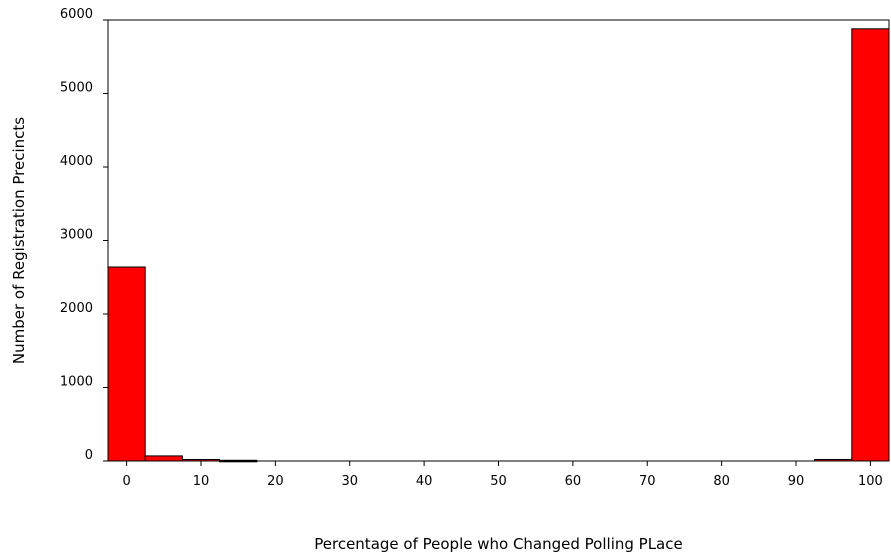  I want to click on x-tick-label: 50, so click(498, 481).